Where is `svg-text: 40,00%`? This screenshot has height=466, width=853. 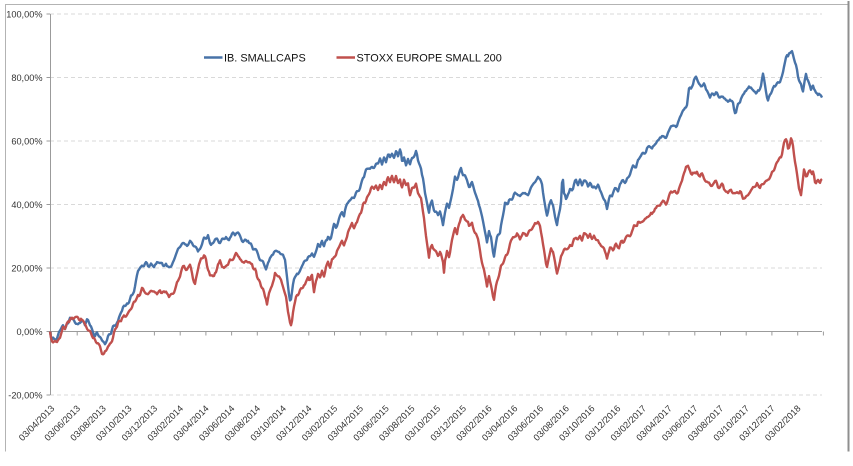 svg-text: 40,00% is located at coordinates (26, 205).